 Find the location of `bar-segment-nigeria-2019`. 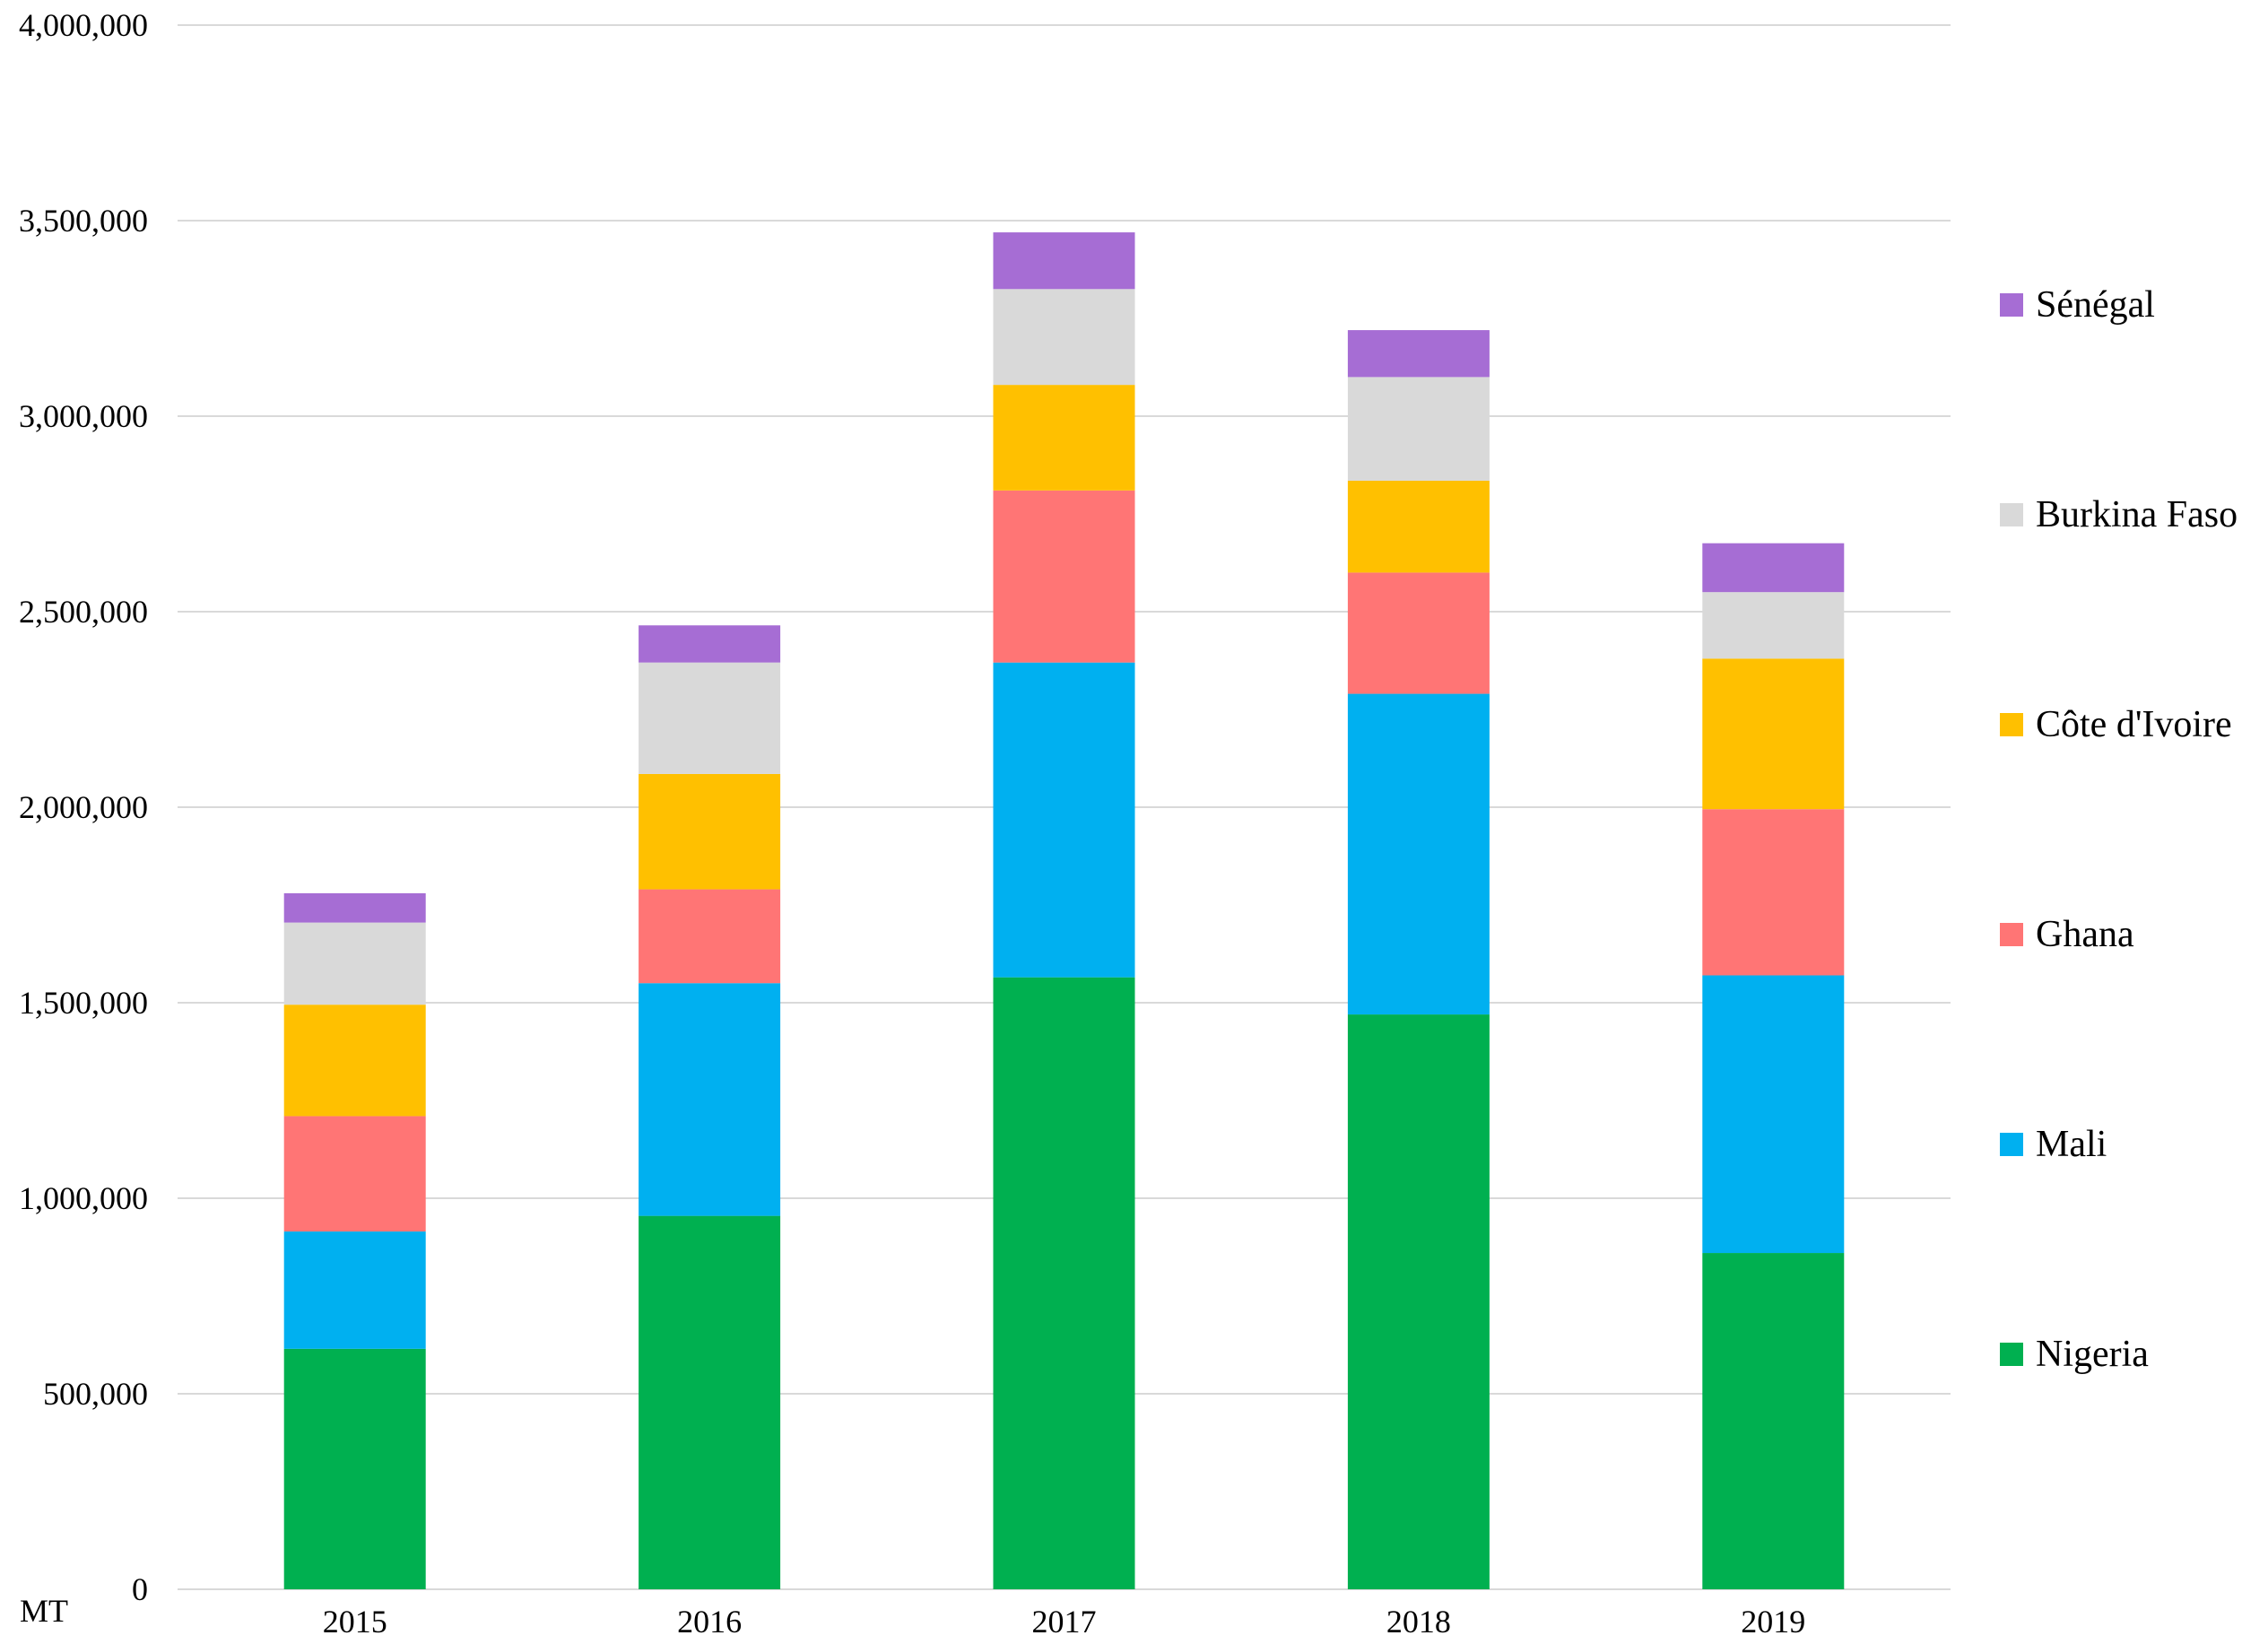

bar-segment-nigeria-2019 is located at coordinates (1773, 1421).